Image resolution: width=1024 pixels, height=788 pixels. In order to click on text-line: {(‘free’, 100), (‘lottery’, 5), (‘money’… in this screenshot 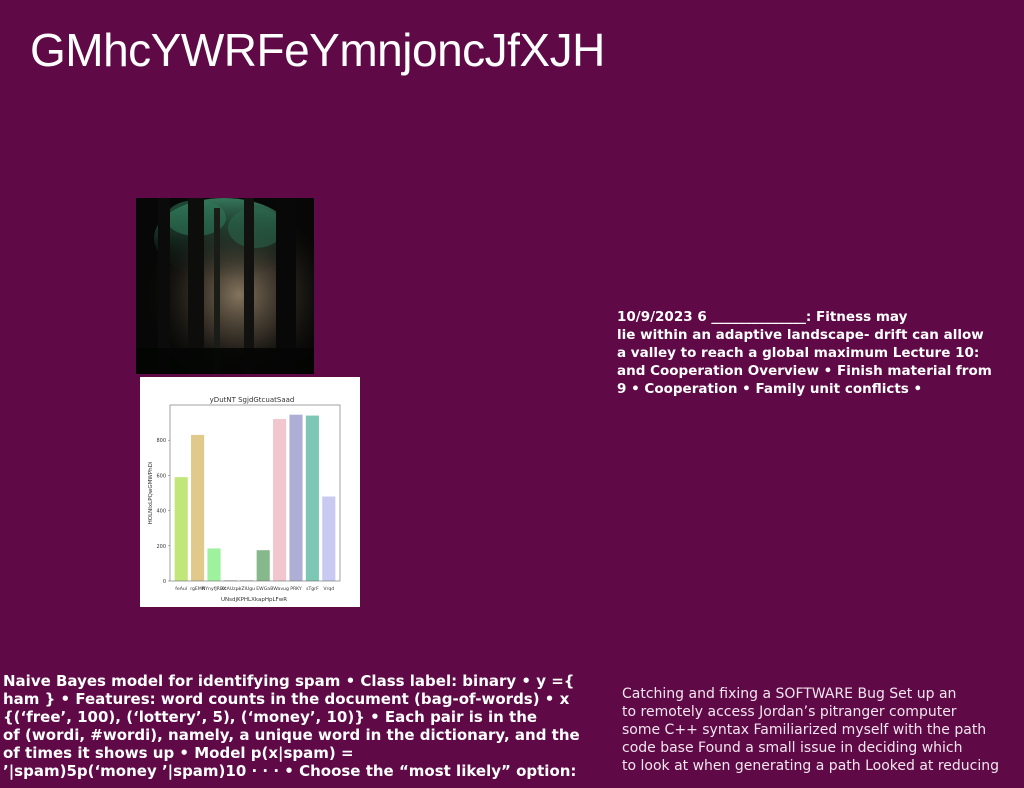, I will do `click(270, 717)`.